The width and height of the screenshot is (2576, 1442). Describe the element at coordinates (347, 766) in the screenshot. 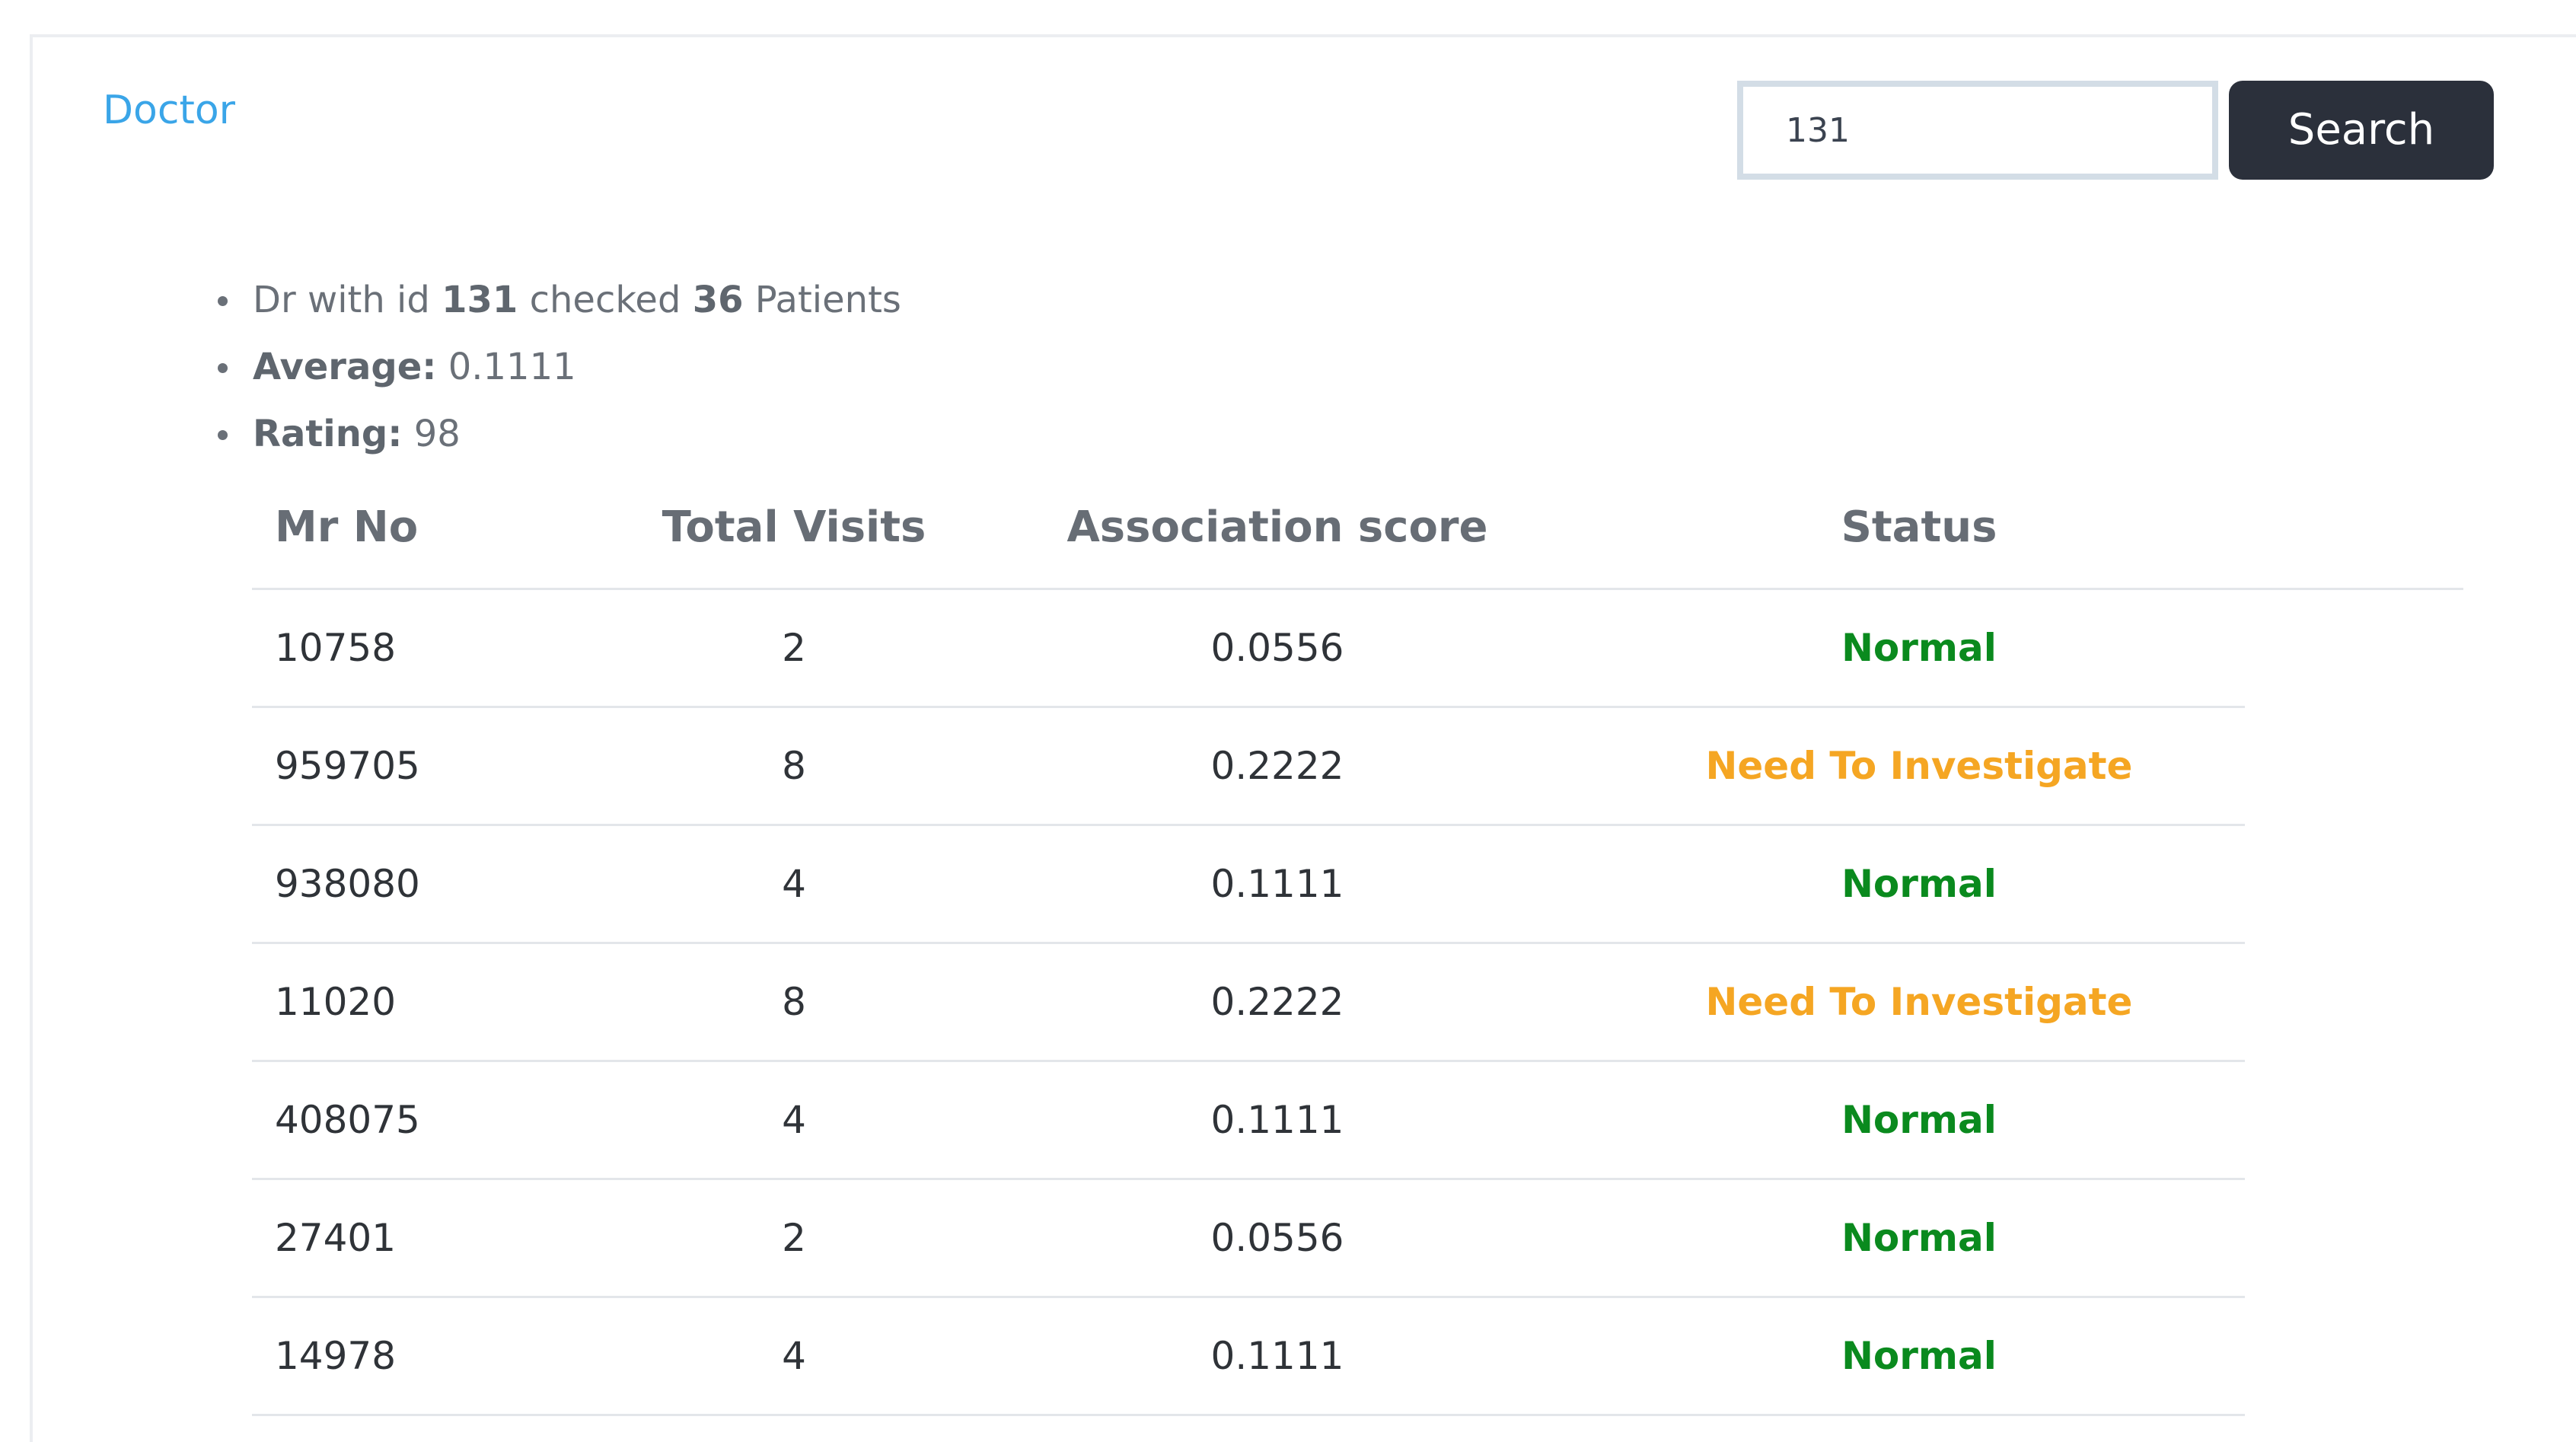

I see `cell-mr-no: 959705` at that location.